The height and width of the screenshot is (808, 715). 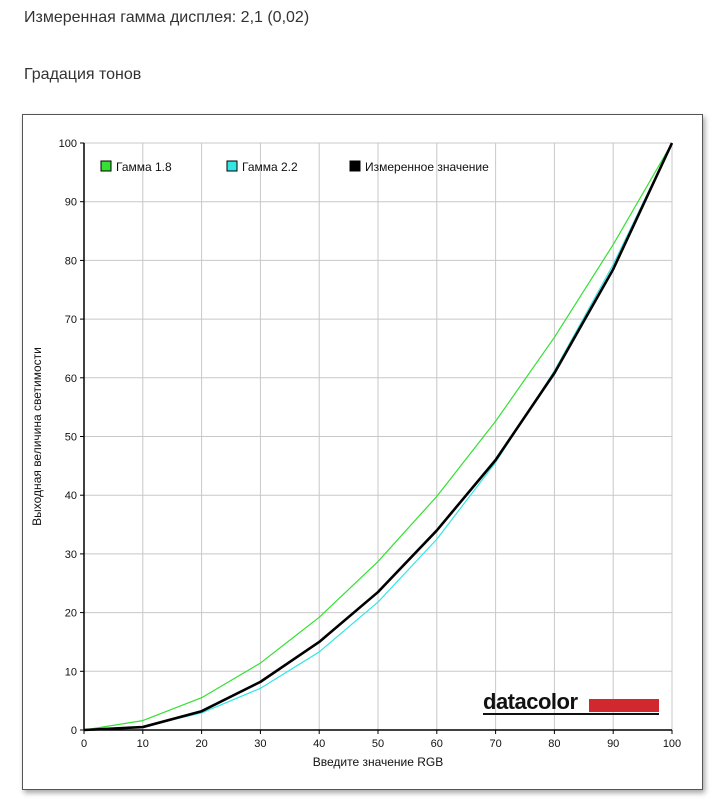 I want to click on legend-entry: Гамма 2.2, so click(x=270, y=167).